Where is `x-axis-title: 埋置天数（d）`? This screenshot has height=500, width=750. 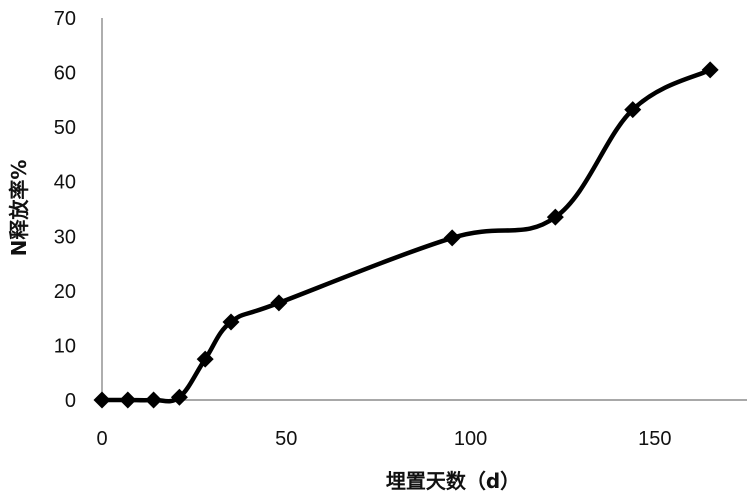
x-axis-title: 埋置天数（d） is located at coordinates (453, 481).